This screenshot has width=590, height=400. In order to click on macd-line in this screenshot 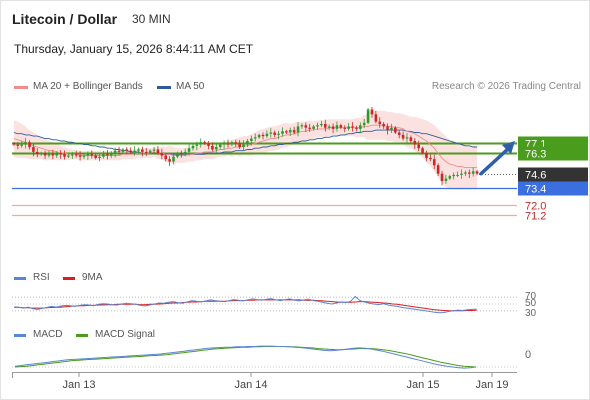, I will do `click(245, 357)`.